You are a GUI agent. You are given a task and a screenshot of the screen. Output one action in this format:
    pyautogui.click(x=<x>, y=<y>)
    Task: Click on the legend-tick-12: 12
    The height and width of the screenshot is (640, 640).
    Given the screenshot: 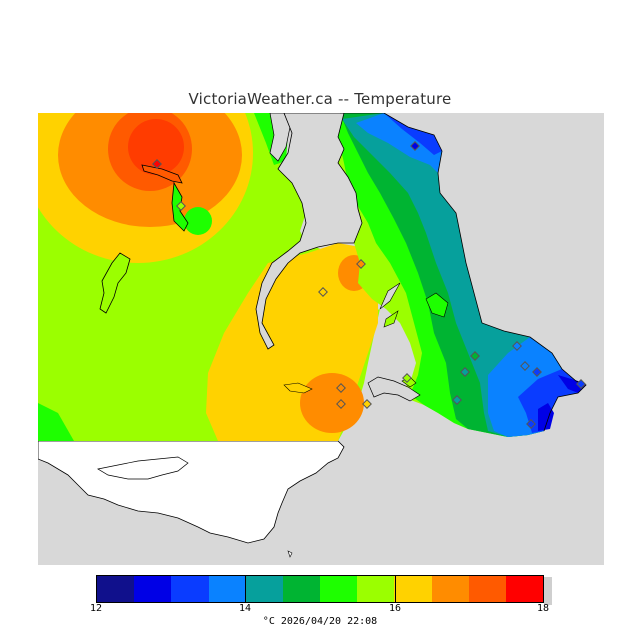 What is the action you would take?
    pyautogui.click(x=96, y=608)
    